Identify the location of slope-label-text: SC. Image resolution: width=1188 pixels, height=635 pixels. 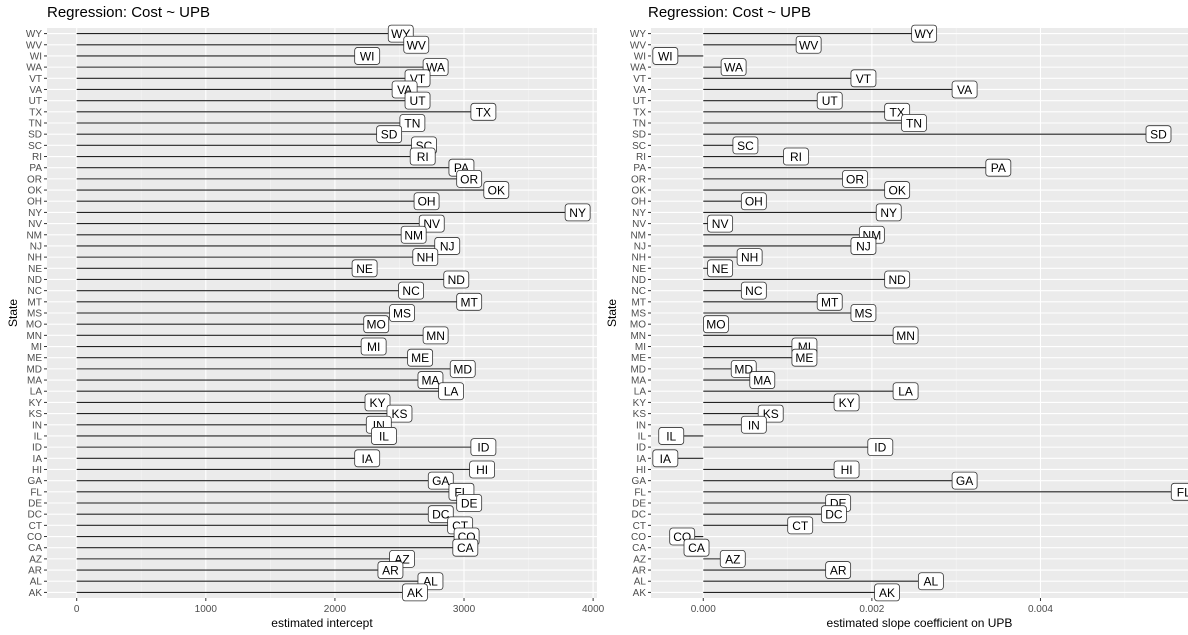
(745, 146).